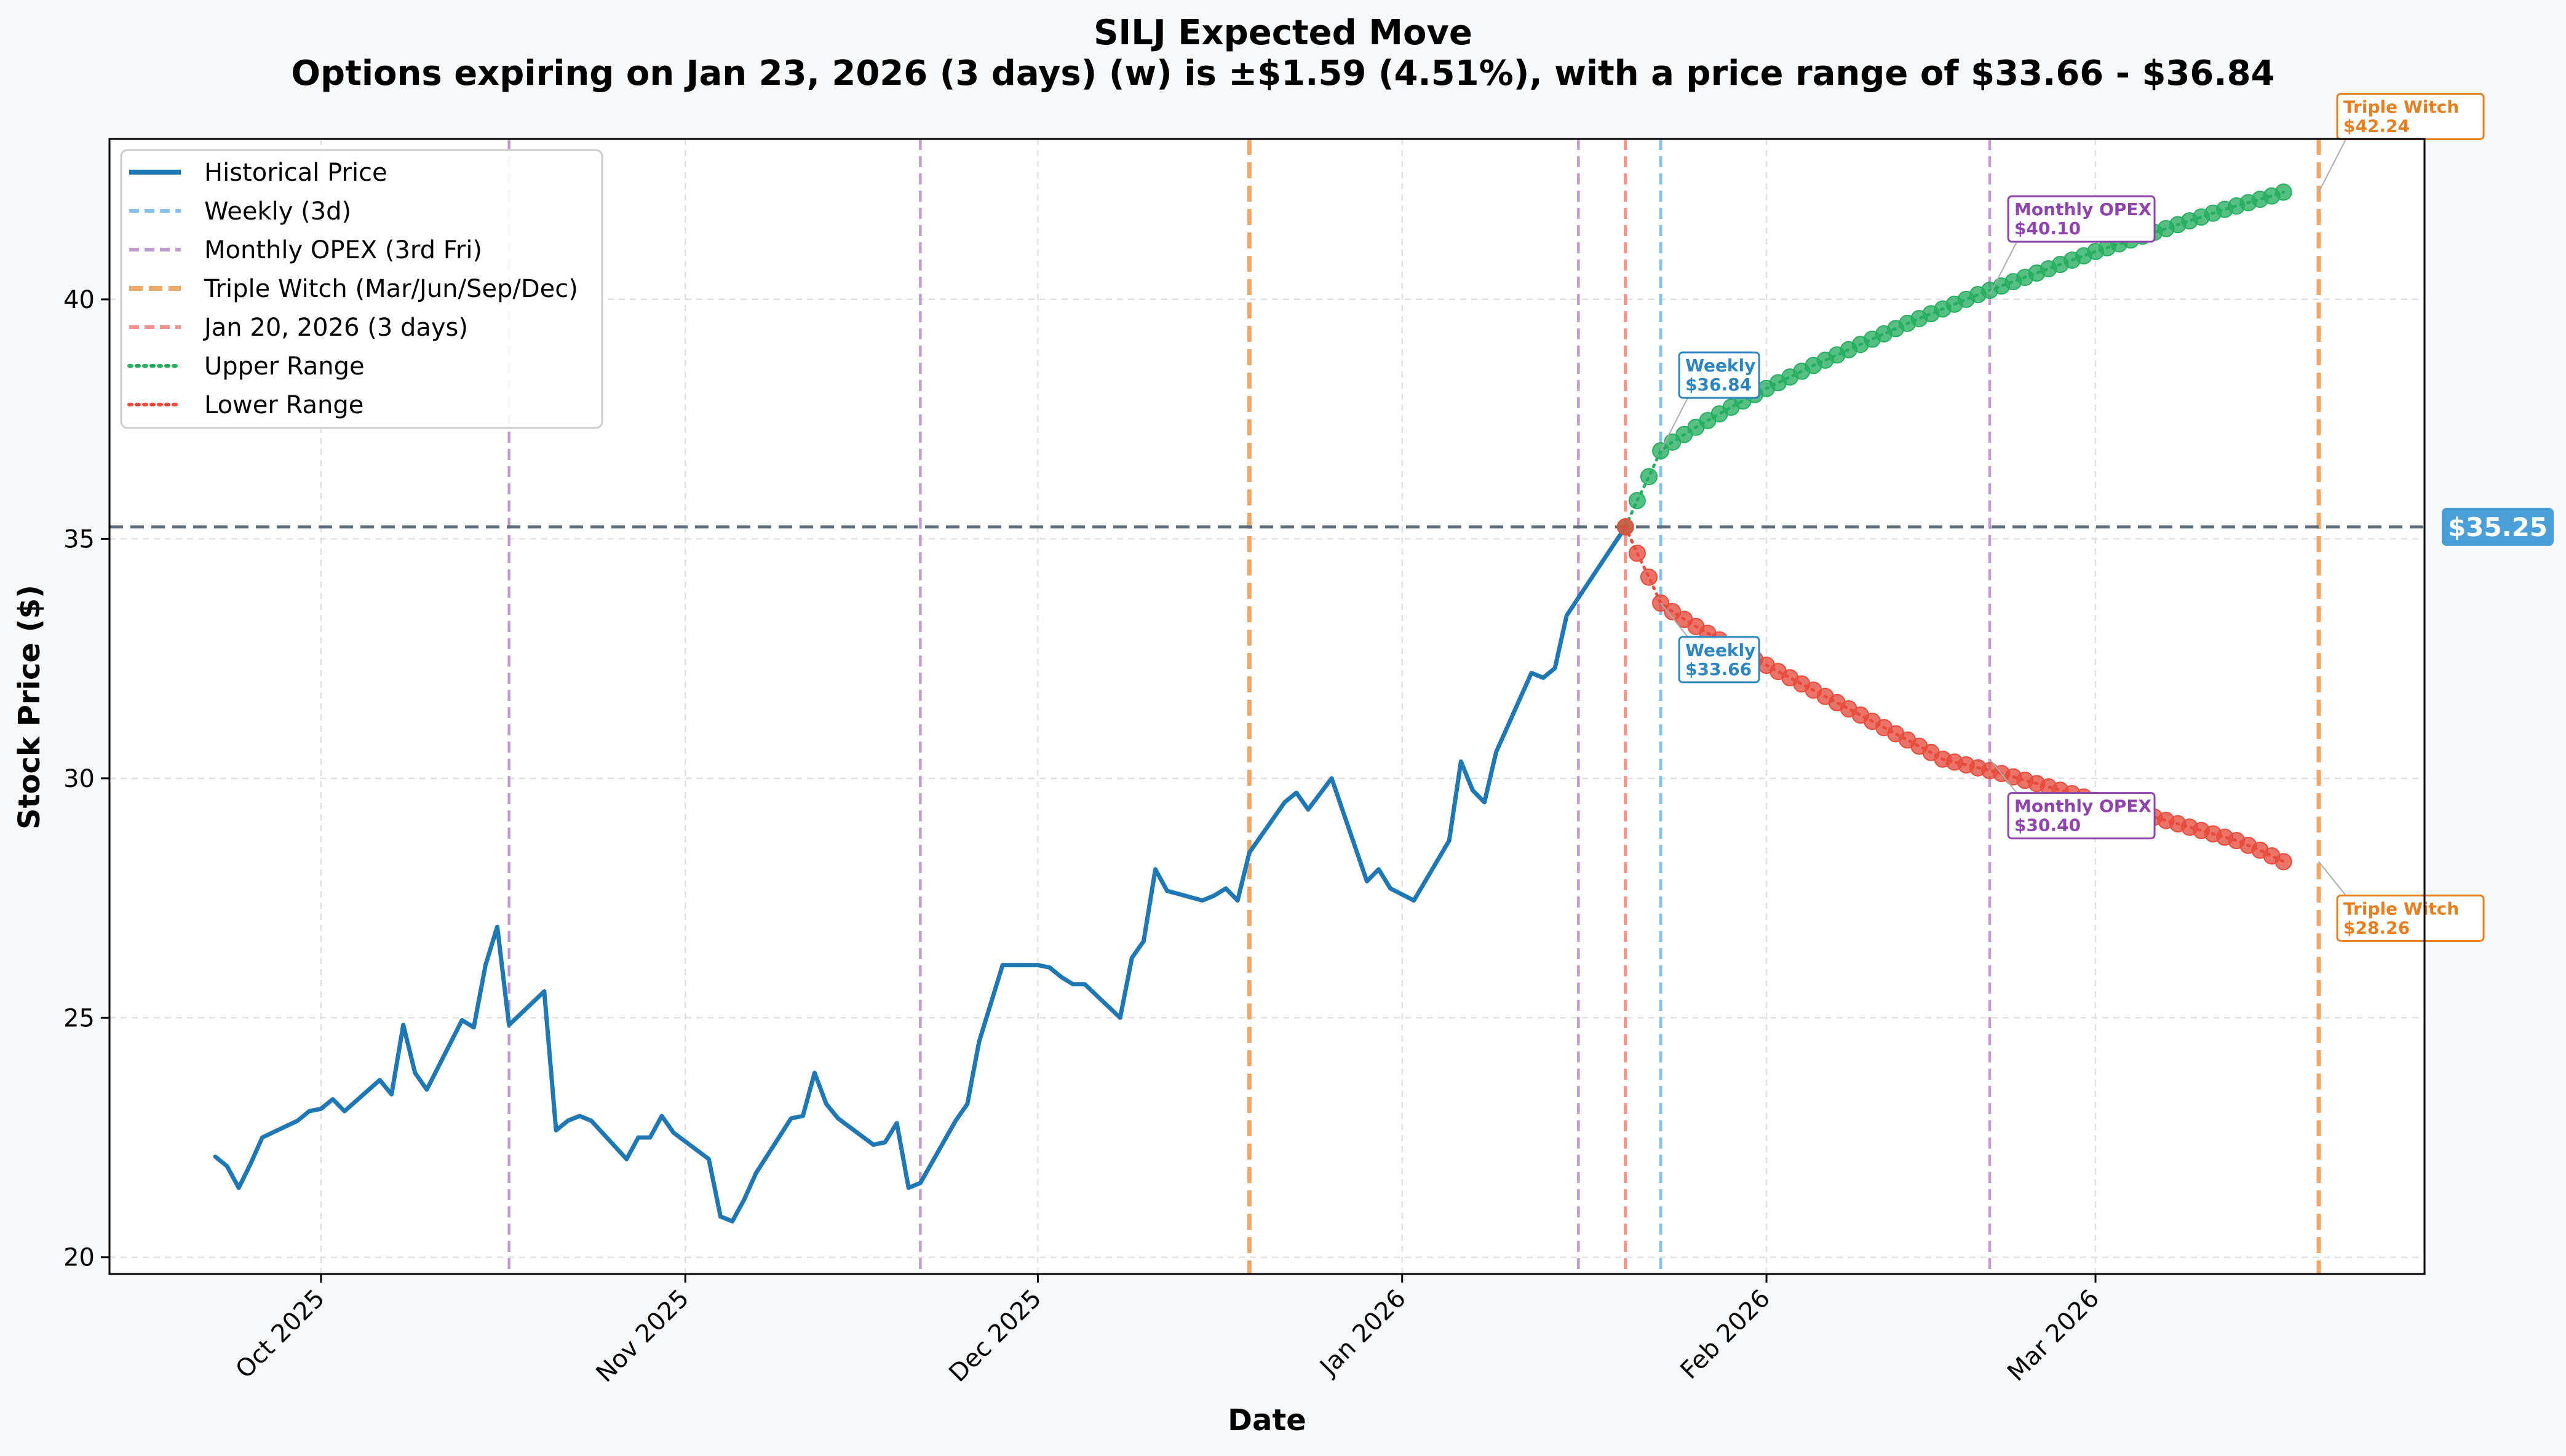 This screenshot has height=1456, width=2566. What do you see at coordinates (79, 1258) in the screenshot?
I see `y-tick-label: 20` at bounding box center [79, 1258].